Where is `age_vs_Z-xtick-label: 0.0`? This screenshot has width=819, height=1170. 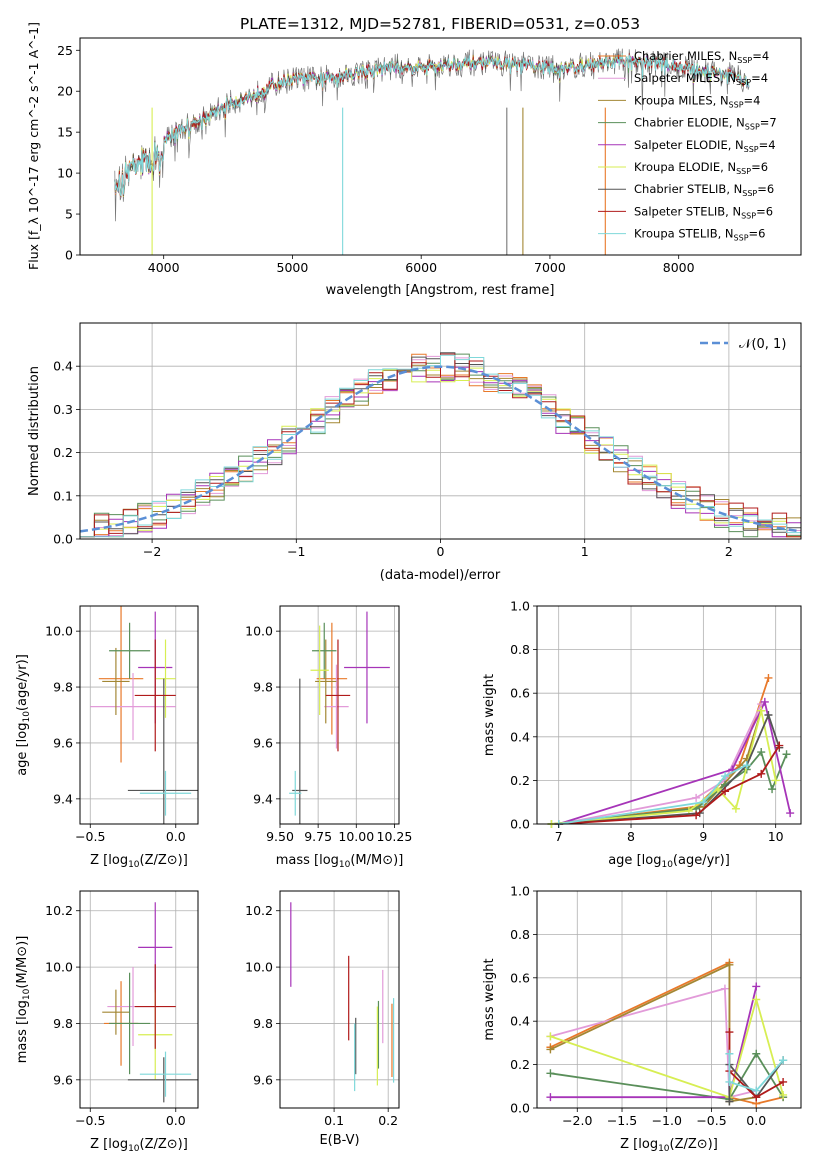 age_vs_Z-xtick-label: 0.0 is located at coordinates (176, 836).